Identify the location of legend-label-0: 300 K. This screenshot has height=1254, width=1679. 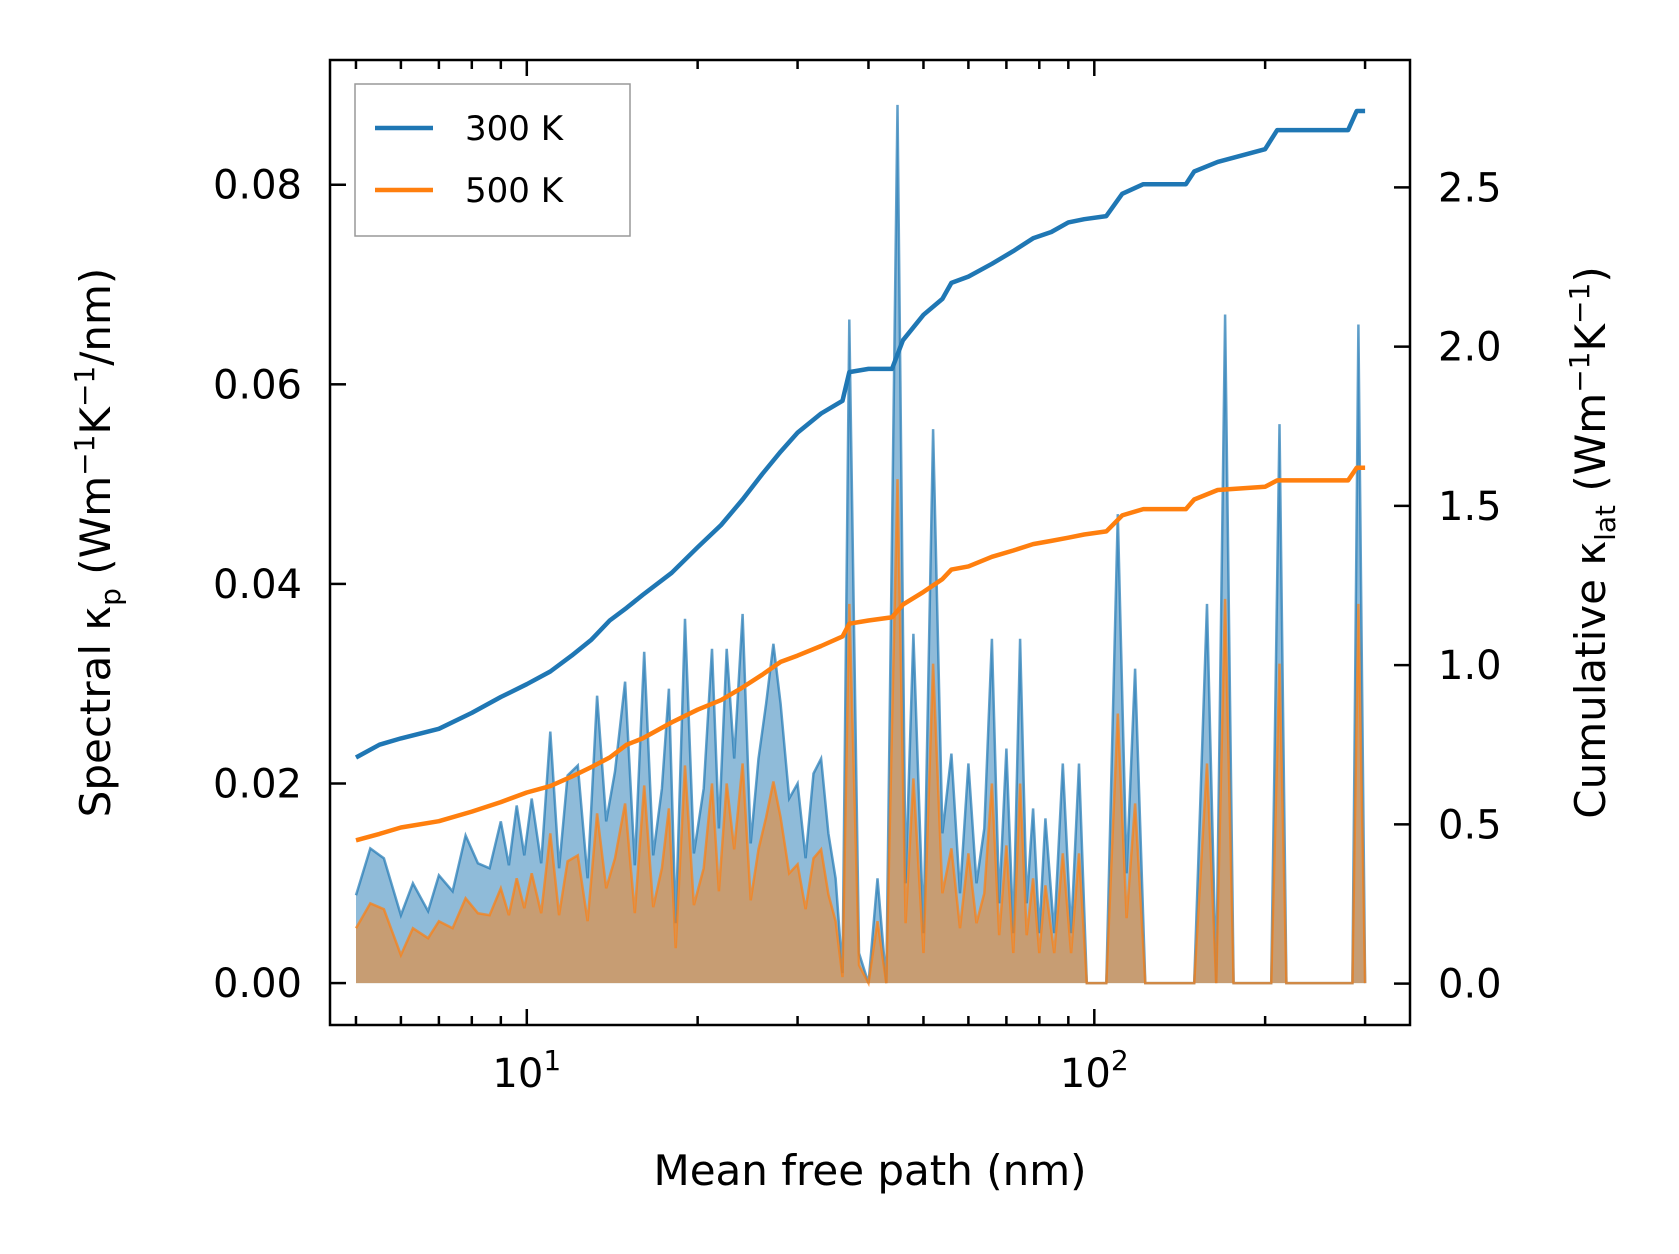
(515, 129).